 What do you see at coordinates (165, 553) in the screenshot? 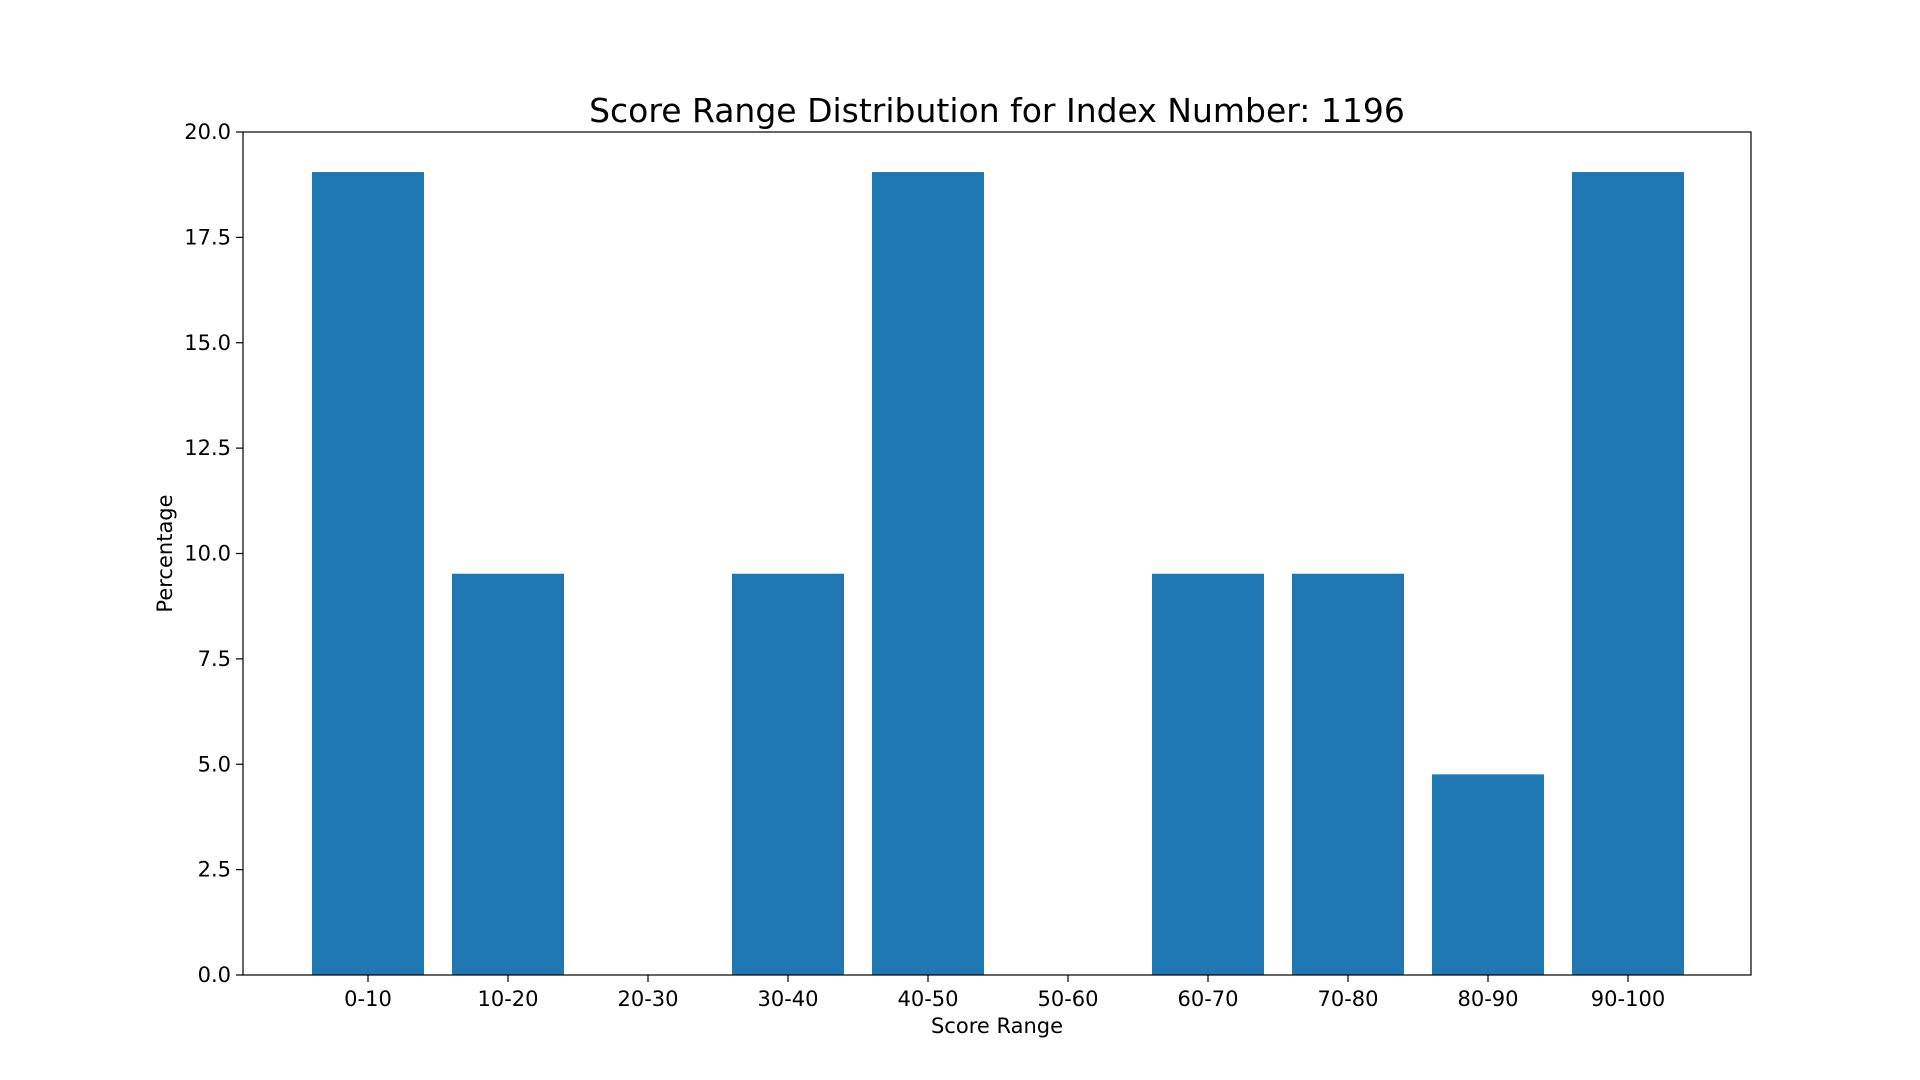
I see `y-axis-label: Percentage` at bounding box center [165, 553].